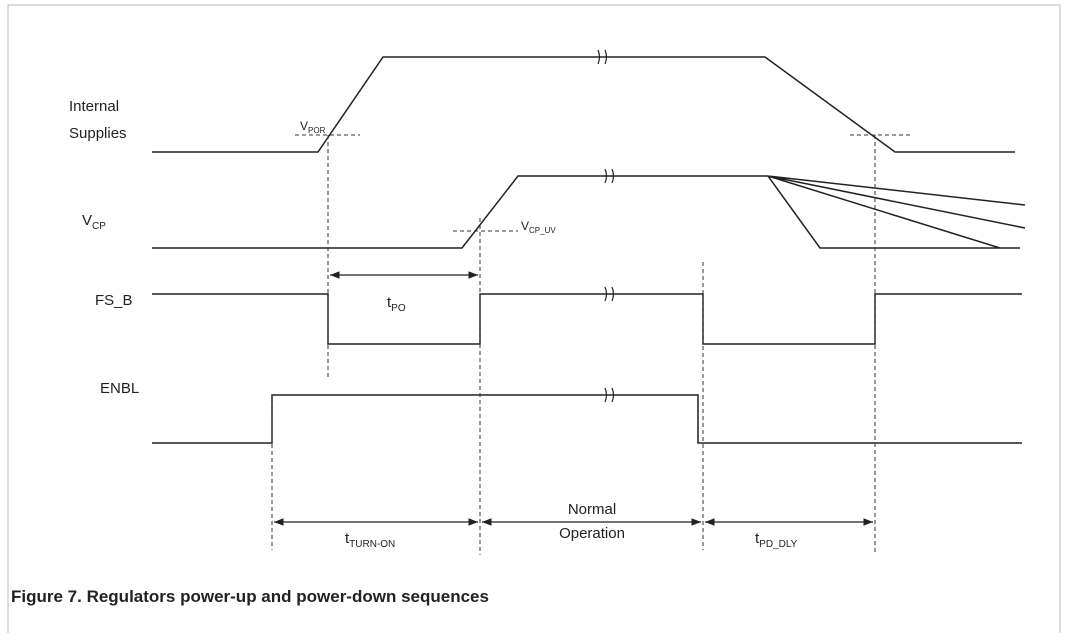  Describe the element at coordinates (396, 304) in the screenshot. I see `annotation: tPO` at that location.